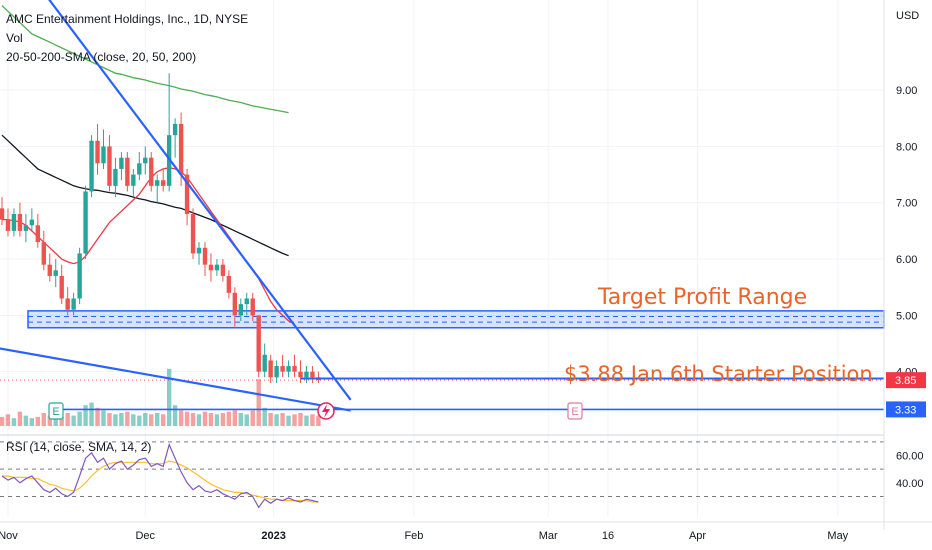 This screenshot has width=932, height=550. I want to click on price-tag-text: 3.33, so click(905, 410).